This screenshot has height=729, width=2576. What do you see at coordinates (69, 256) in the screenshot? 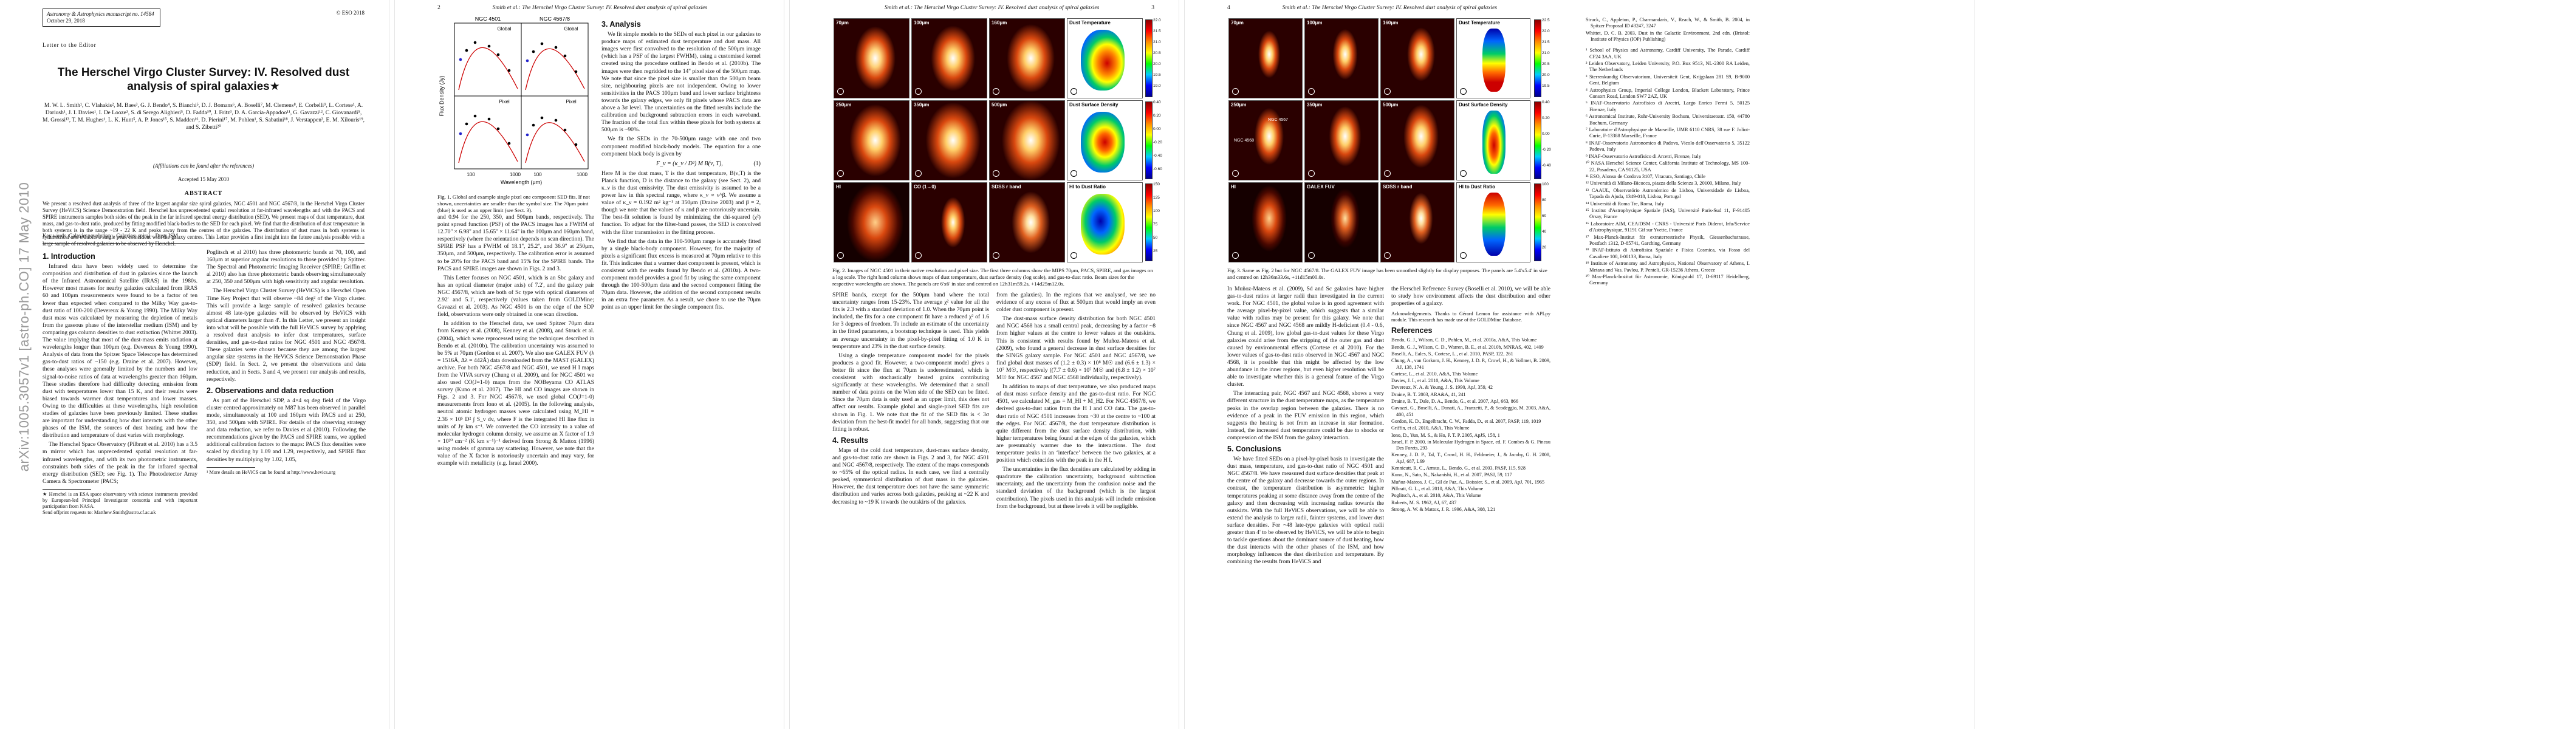
I see `section-heading: 1. Introduction` at bounding box center [69, 256].